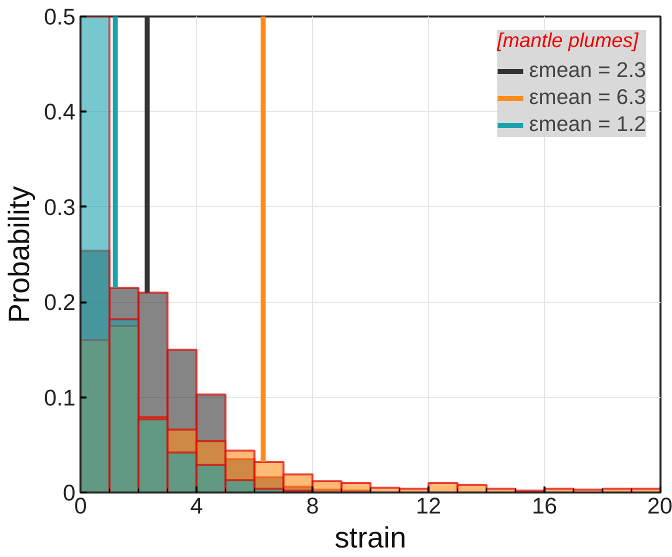  What do you see at coordinates (568, 41) in the screenshot?
I see `legend-title: [mantle plumes]` at bounding box center [568, 41].